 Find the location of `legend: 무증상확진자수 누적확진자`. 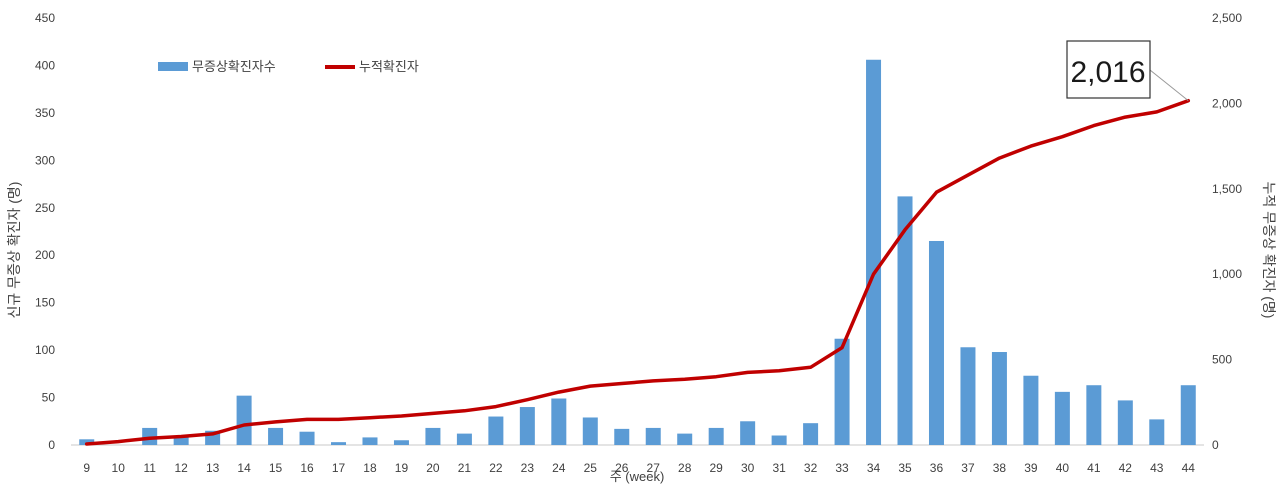

legend: 무증상확진자수 누적확진자 is located at coordinates (288, 66).